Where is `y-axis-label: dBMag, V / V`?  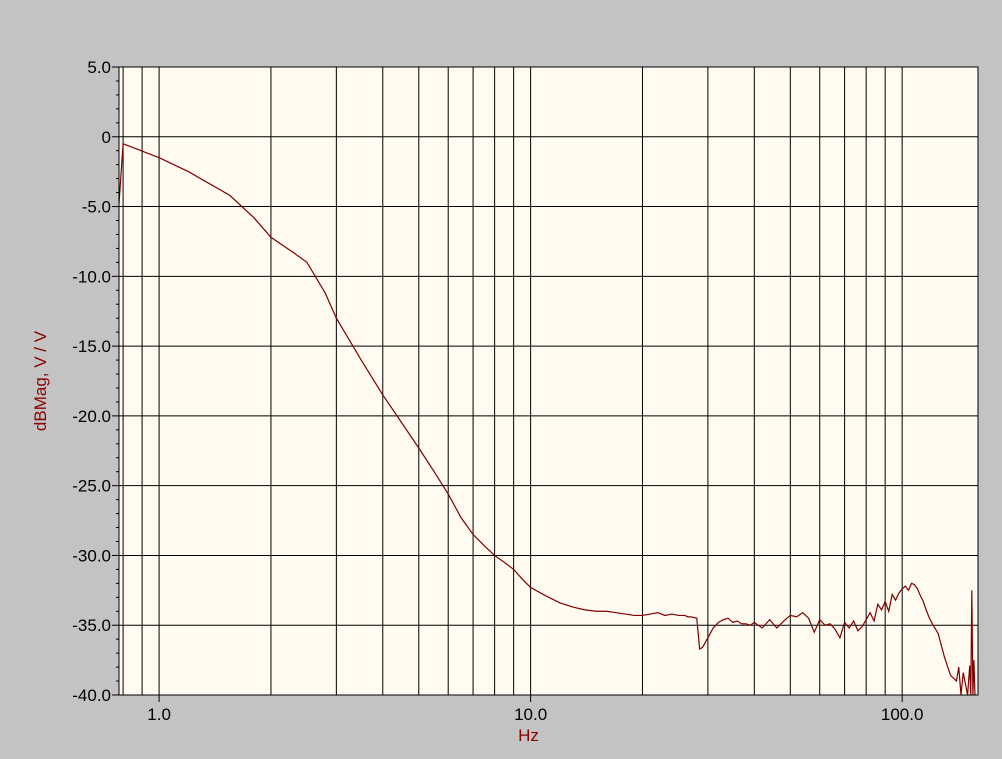 y-axis-label: dBMag, V / V is located at coordinates (40, 380).